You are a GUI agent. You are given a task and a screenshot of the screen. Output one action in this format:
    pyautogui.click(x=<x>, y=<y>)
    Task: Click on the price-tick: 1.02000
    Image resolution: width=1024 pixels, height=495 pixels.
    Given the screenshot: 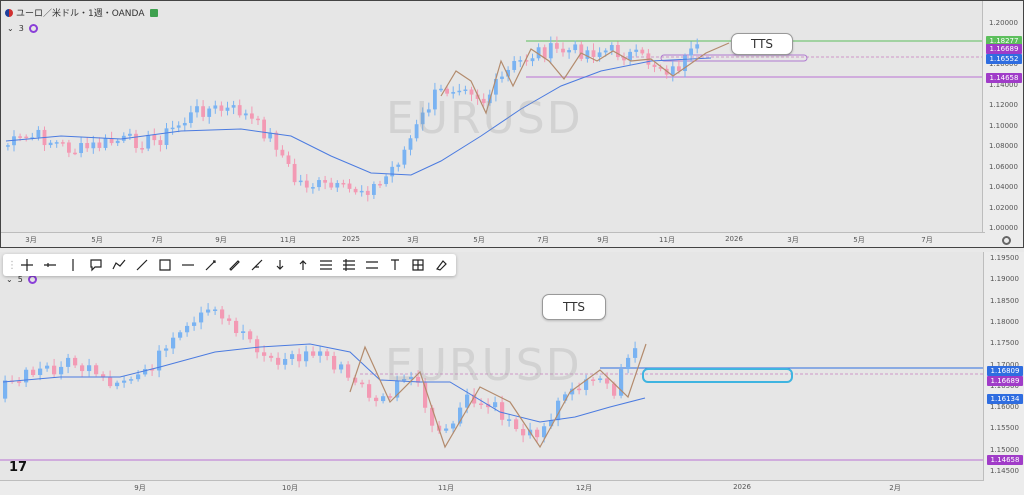 What is the action you would take?
    pyautogui.click(x=1003, y=207)
    